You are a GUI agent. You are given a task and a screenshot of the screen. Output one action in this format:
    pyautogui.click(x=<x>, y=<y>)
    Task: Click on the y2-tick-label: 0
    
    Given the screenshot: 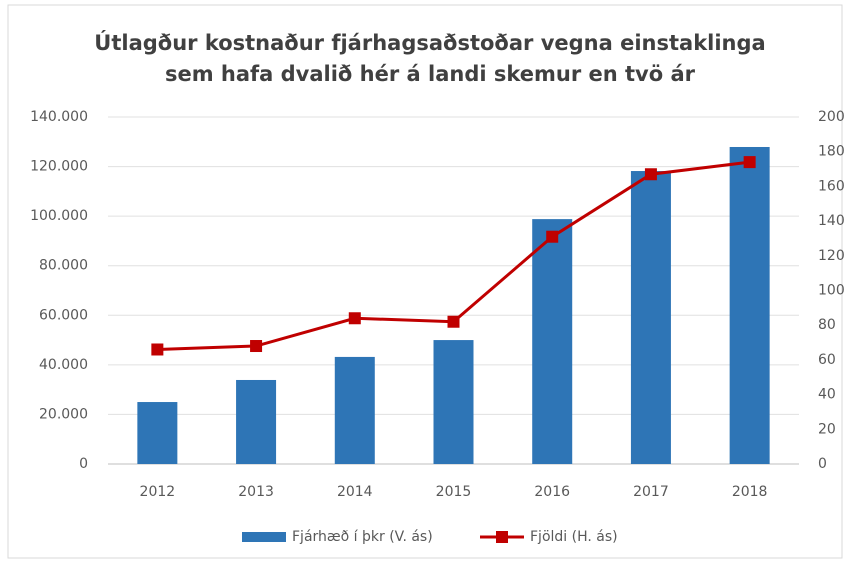 What is the action you would take?
    pyautogui.click(x=822, y=464)
    